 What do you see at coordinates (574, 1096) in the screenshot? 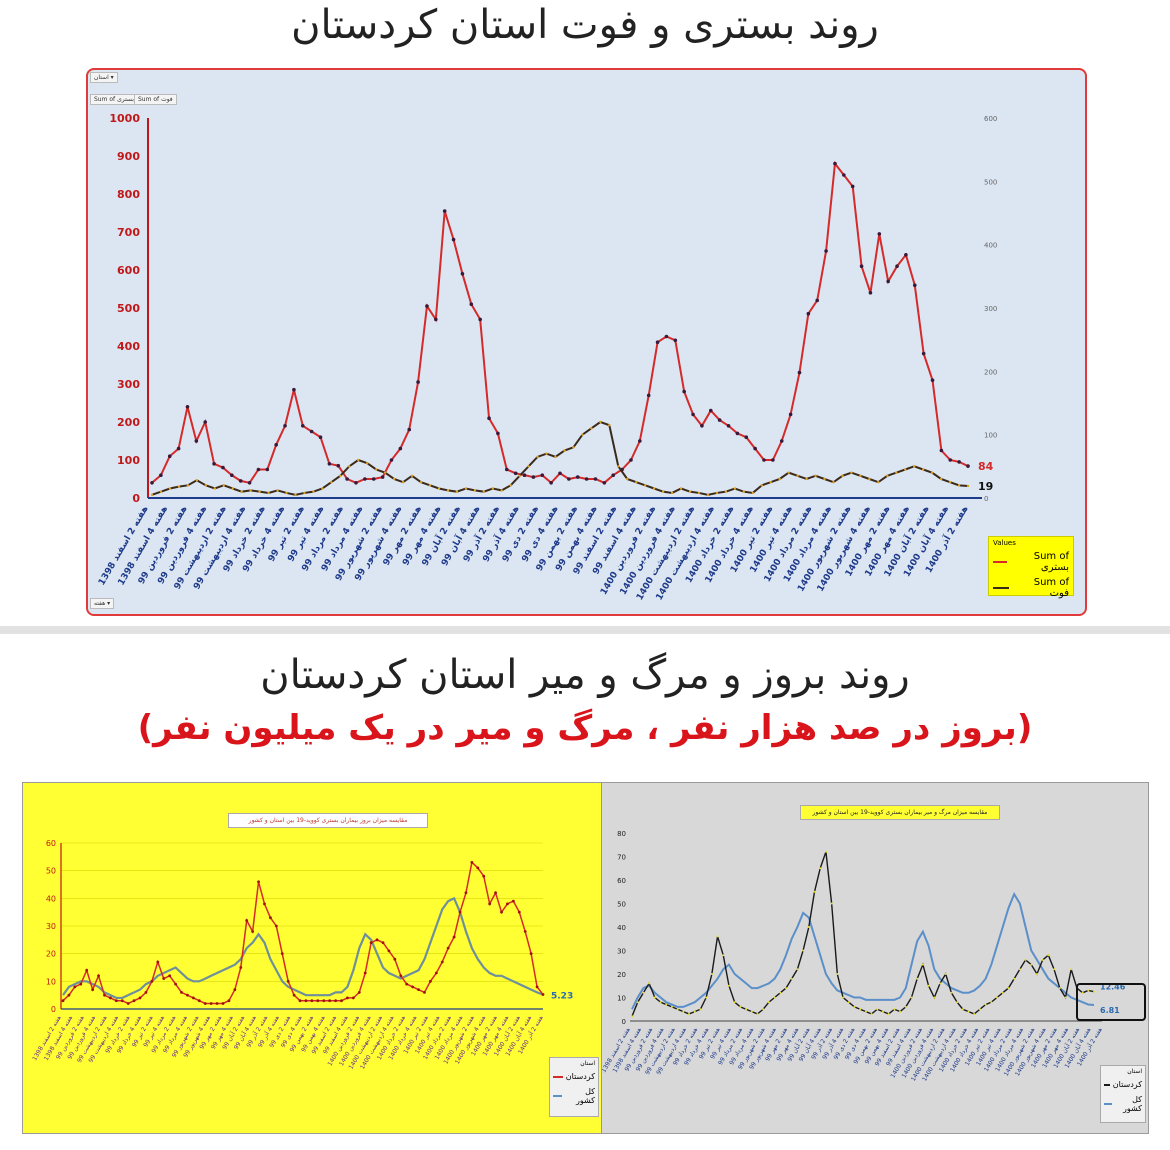
I see `legend-item-country: کل کشور` at bounding box center [574, 1096].